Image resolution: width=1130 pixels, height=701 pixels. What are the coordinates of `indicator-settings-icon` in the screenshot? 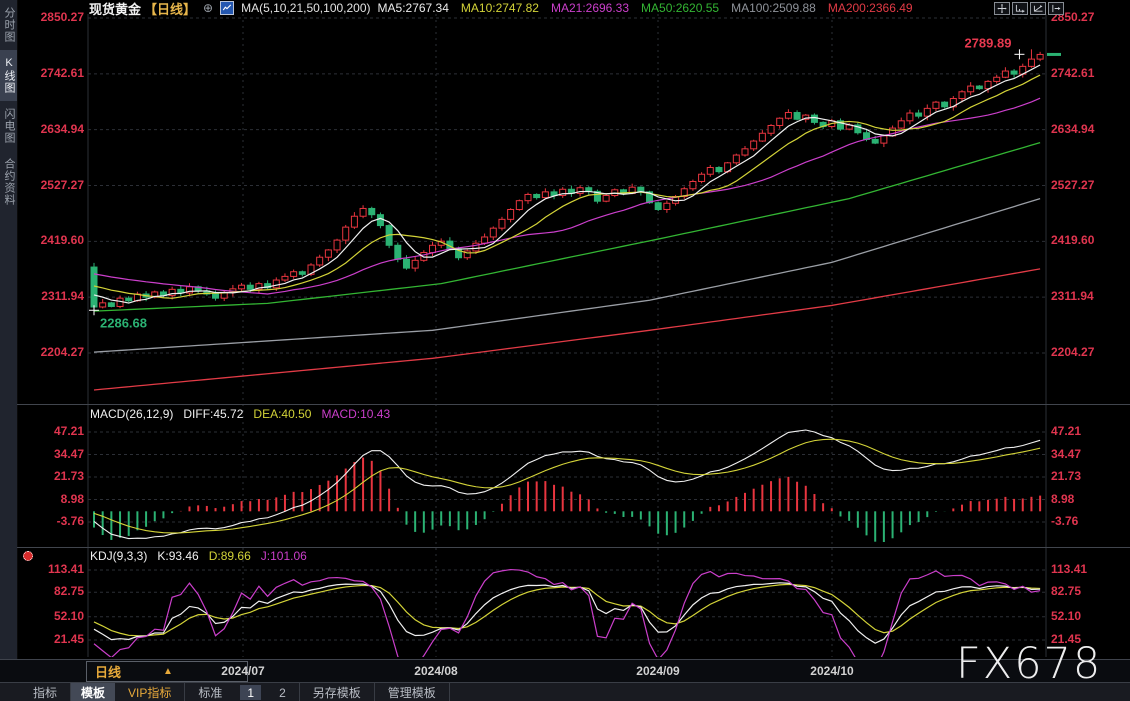 It's located at (28, 556).